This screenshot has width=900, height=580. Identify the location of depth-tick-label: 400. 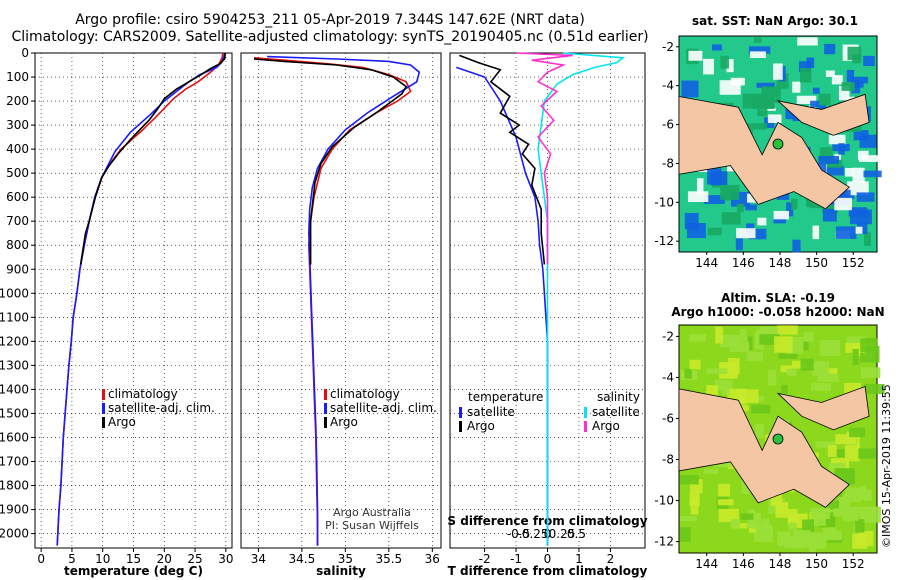
(17, 149).